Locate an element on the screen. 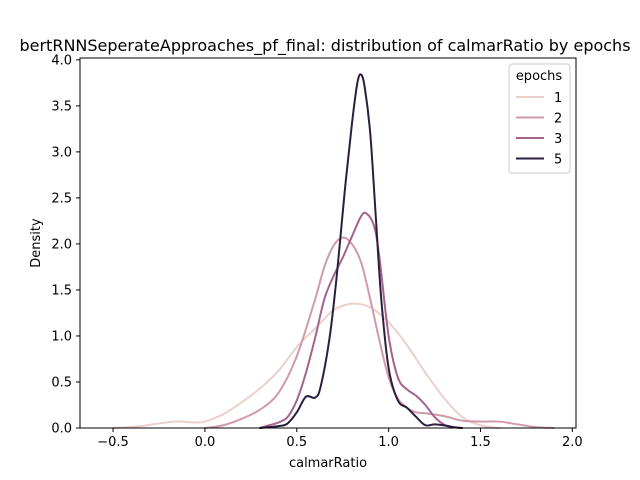 Image resolution: width=640 pixels, height=480 pixels. legend: epochs 1 2 3 5 is located at coordinates (539, 118).